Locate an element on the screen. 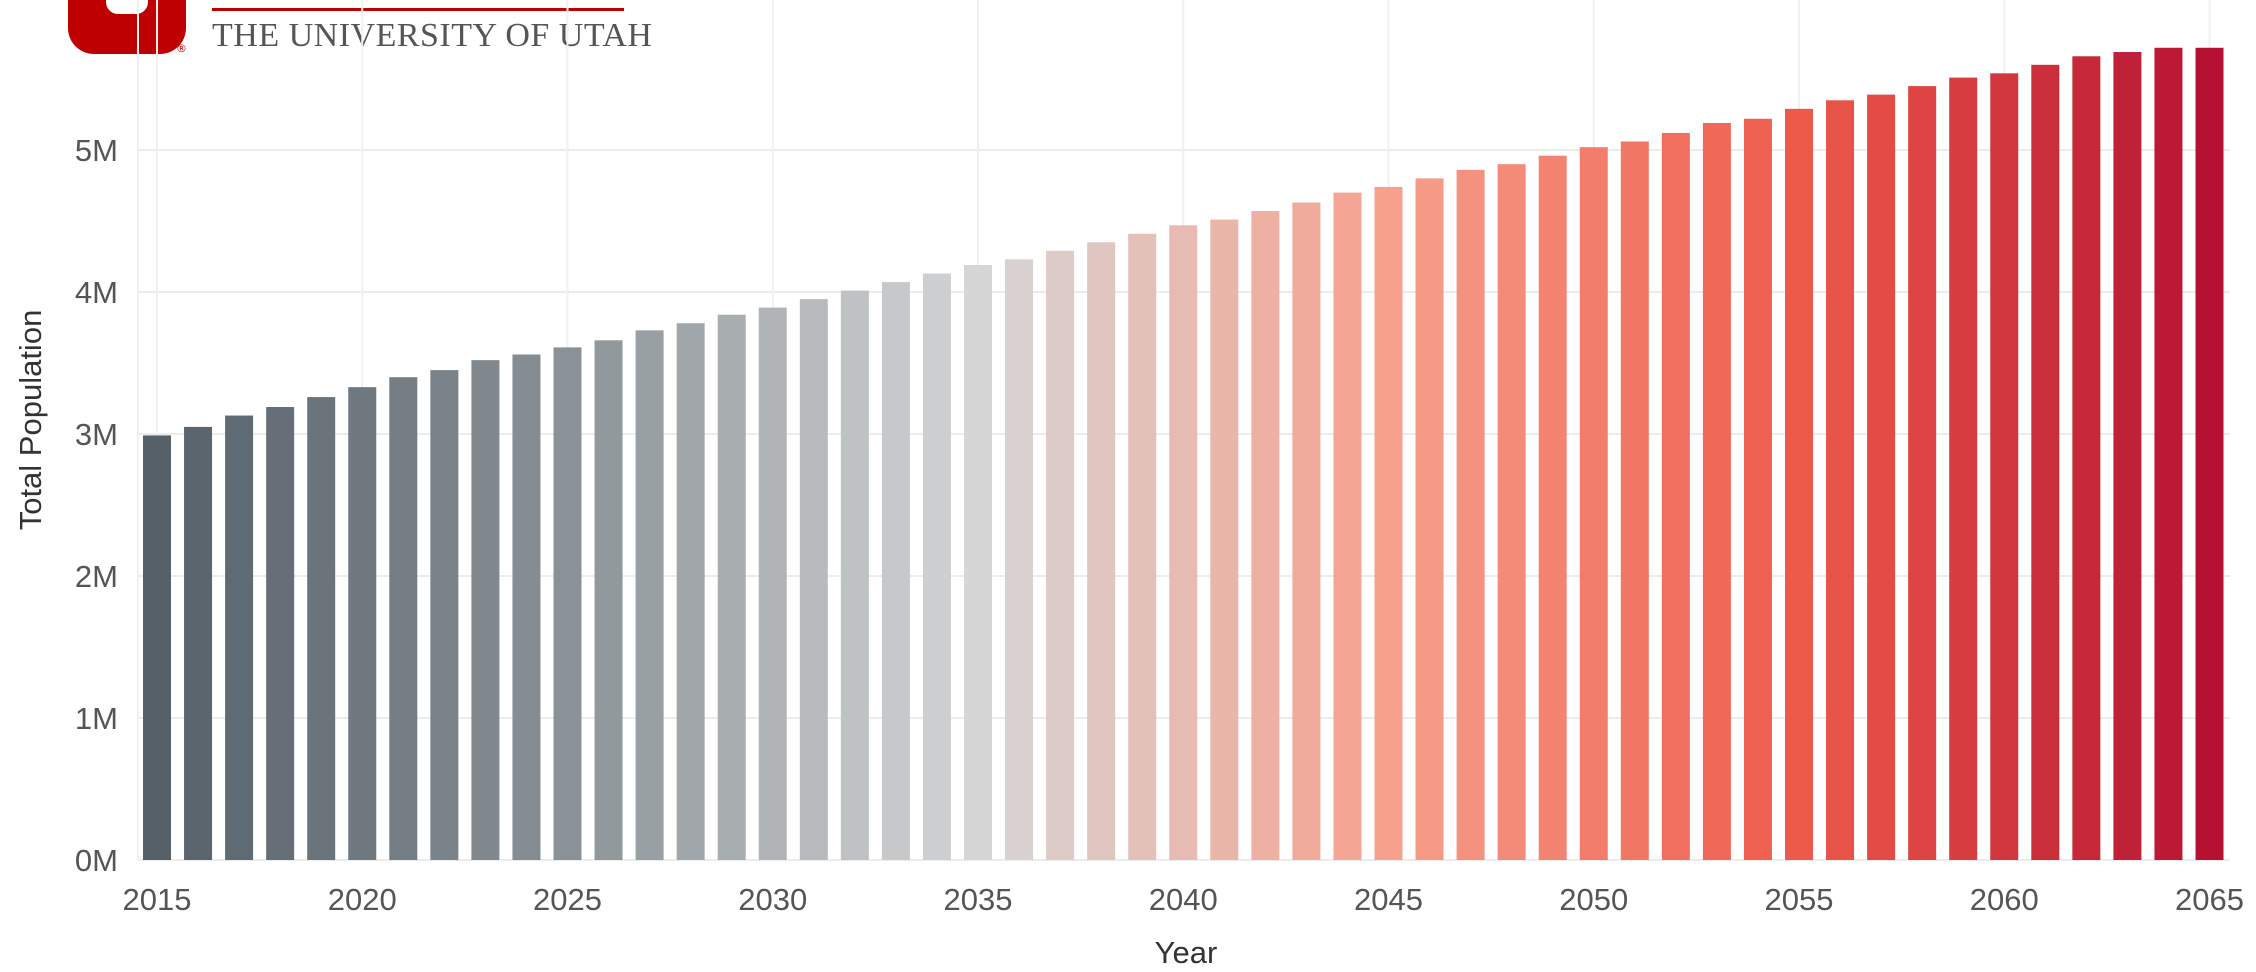  x-tick-label: 2060 is located at coordinates (2004, 899).